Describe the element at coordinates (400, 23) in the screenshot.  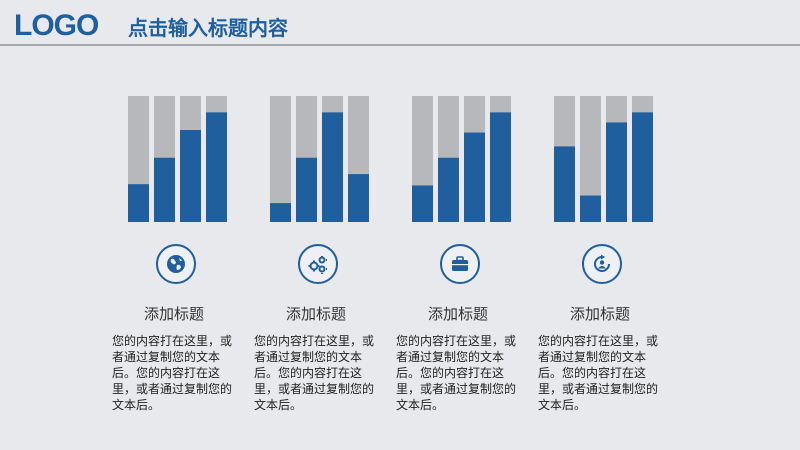
I see `header: LOGO 点击输入标题内容` at that location.